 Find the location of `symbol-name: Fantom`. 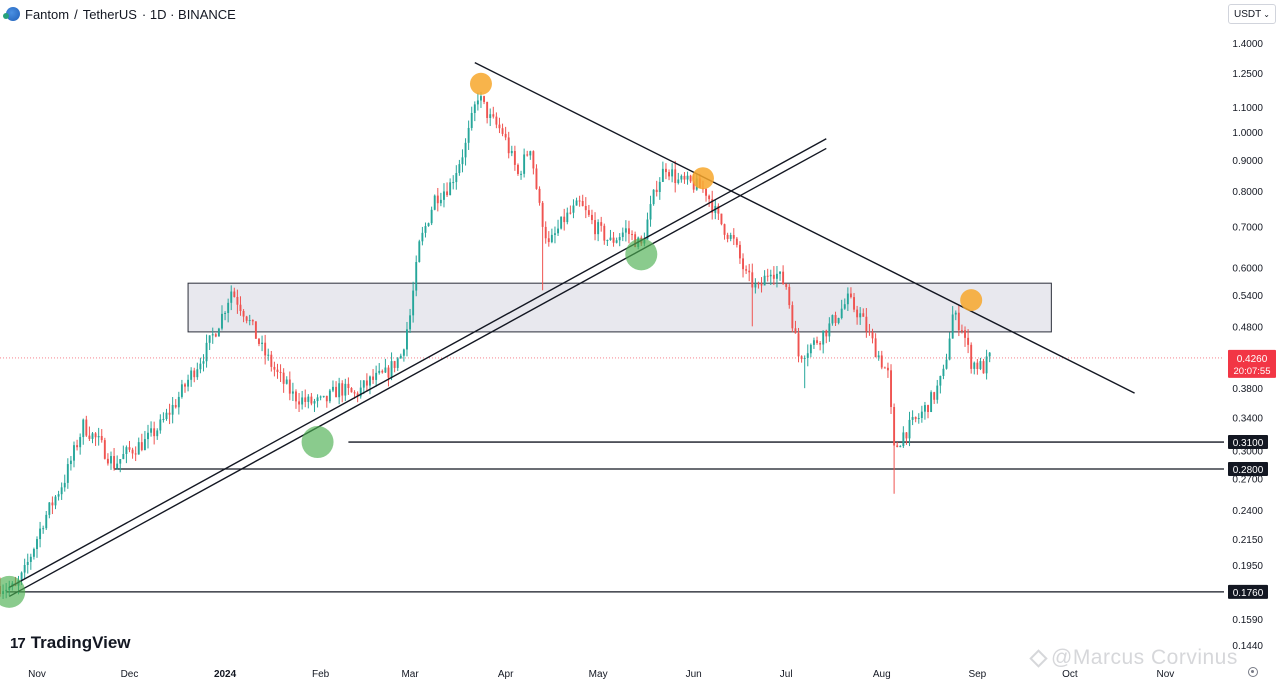

symbol-name: Fantom is located at coordinates (47, 14).